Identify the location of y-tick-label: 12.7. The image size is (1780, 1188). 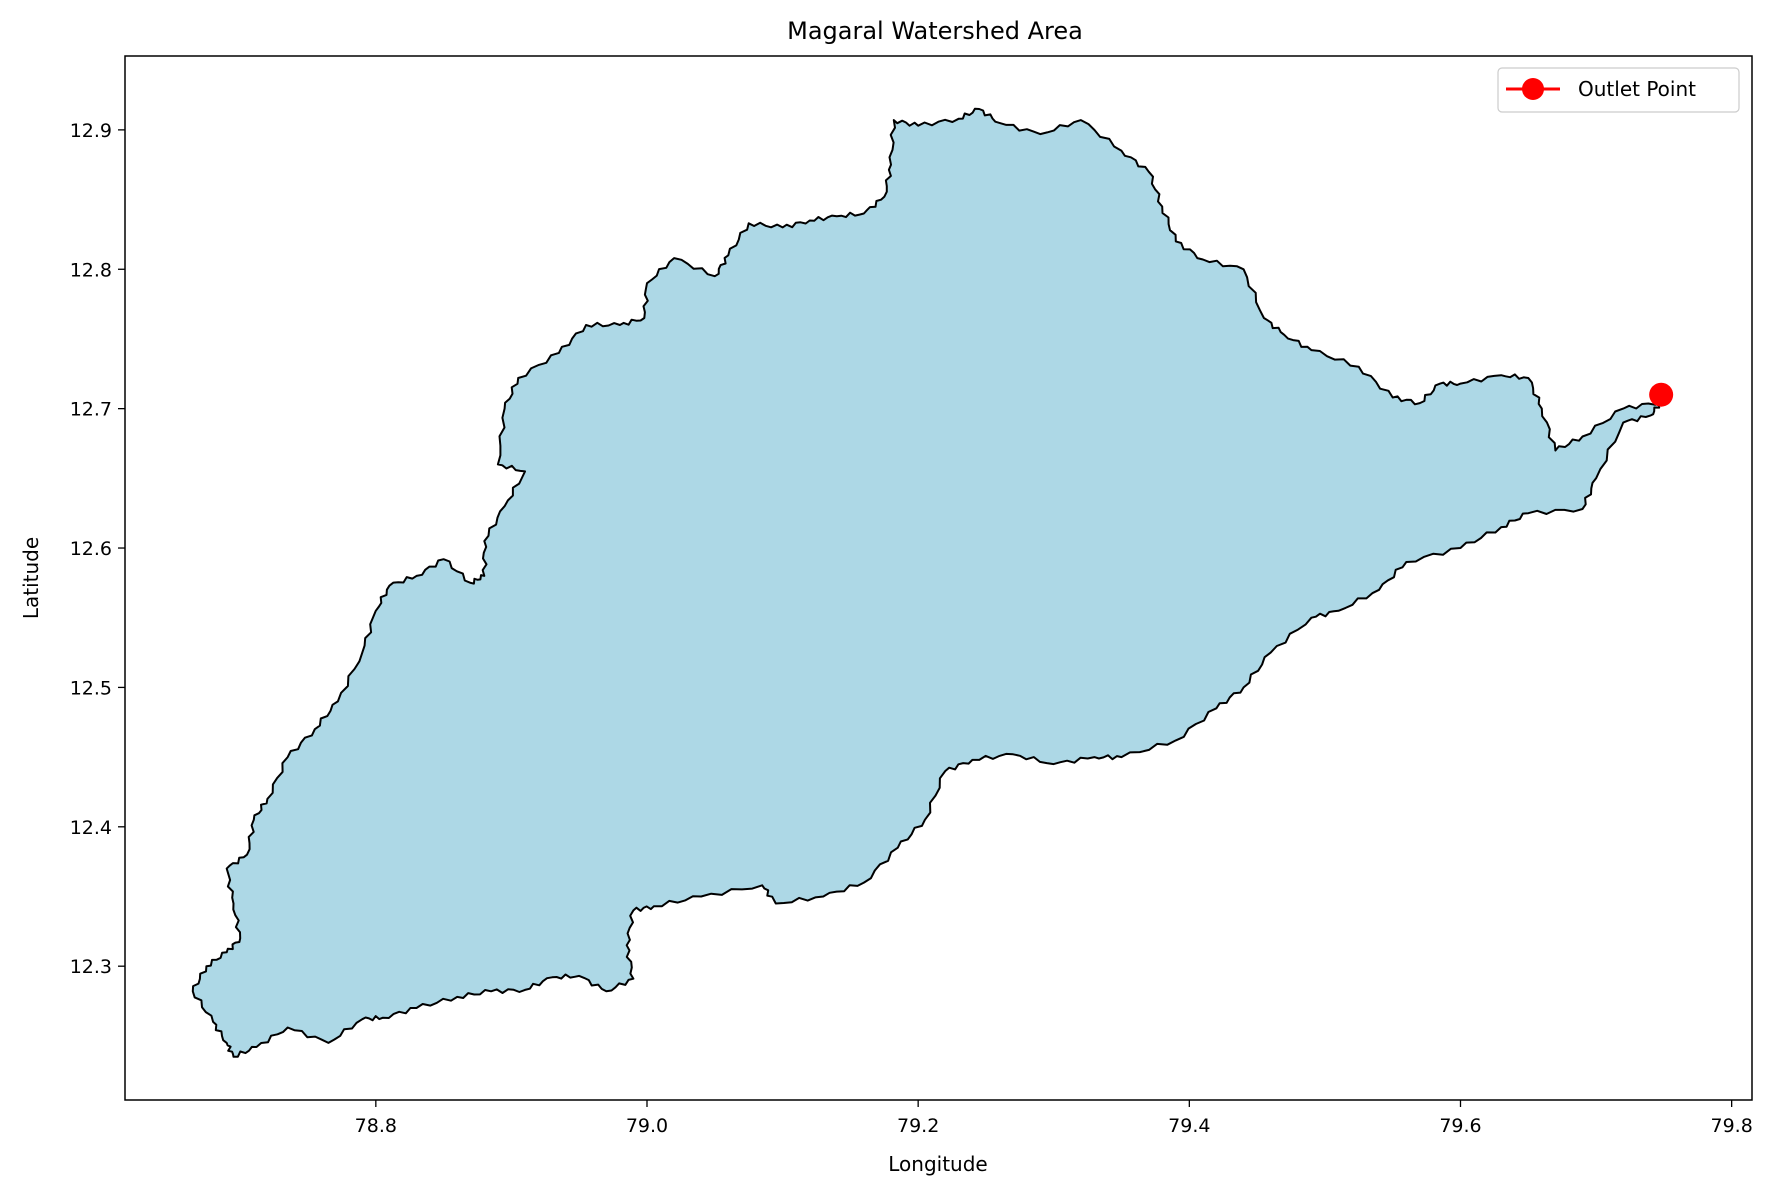
(91, 410).